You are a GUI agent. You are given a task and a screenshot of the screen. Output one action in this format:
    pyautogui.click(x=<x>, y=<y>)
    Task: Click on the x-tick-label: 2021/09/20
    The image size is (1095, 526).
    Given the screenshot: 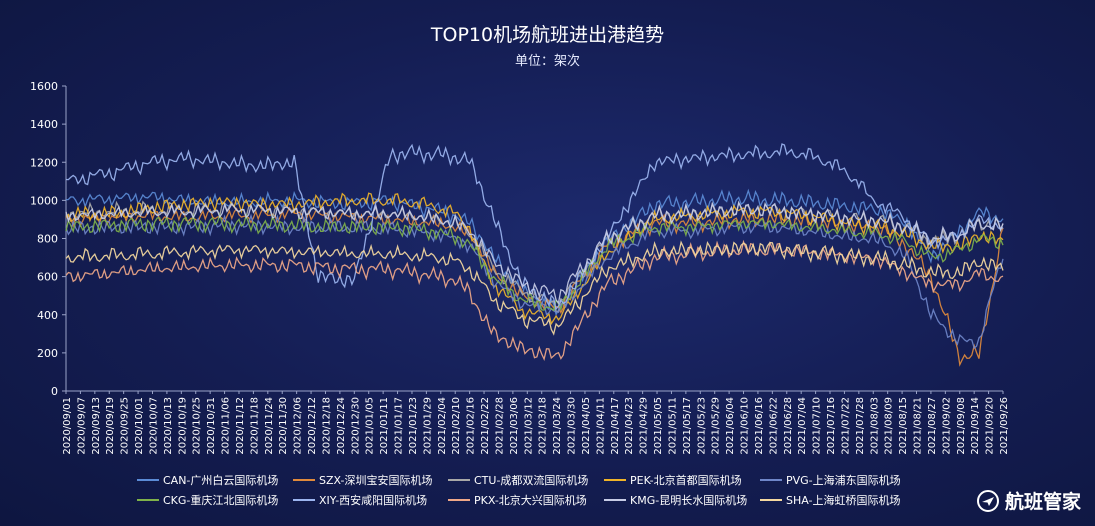 What is the action you would take?
    pyautogui.click(x=990, y=426)
    